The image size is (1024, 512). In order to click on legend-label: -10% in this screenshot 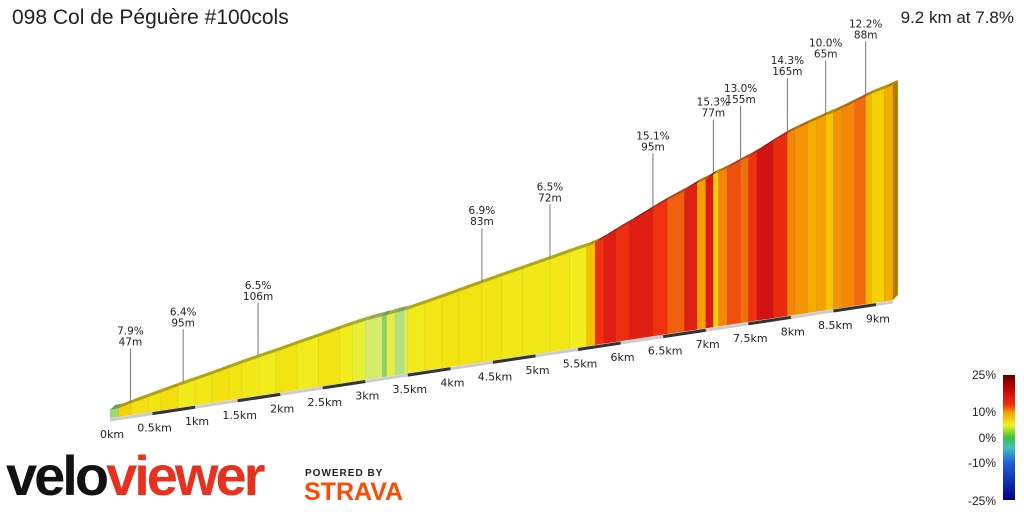, I will do `click(981, 463)`.